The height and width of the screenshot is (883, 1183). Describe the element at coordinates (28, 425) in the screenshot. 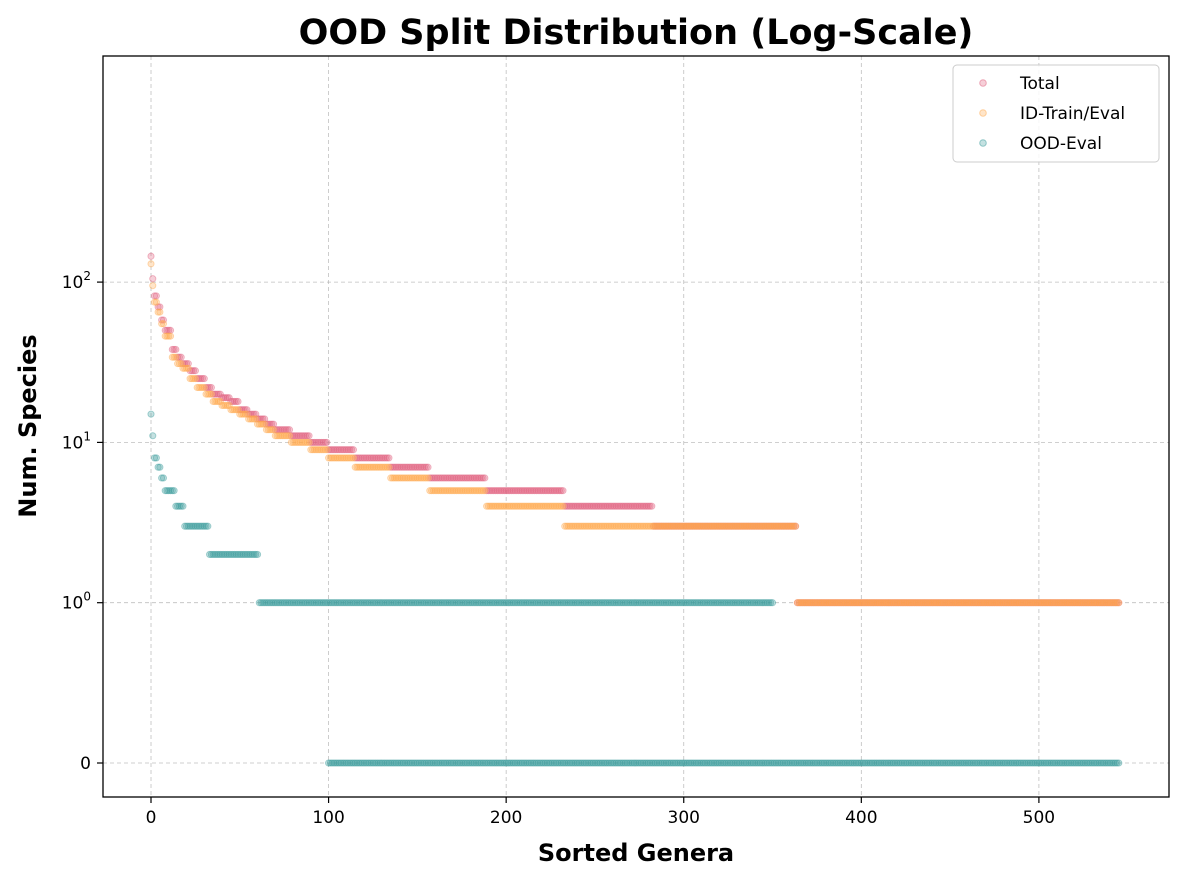

I see `y-axis-label: Num. Species` at that location.